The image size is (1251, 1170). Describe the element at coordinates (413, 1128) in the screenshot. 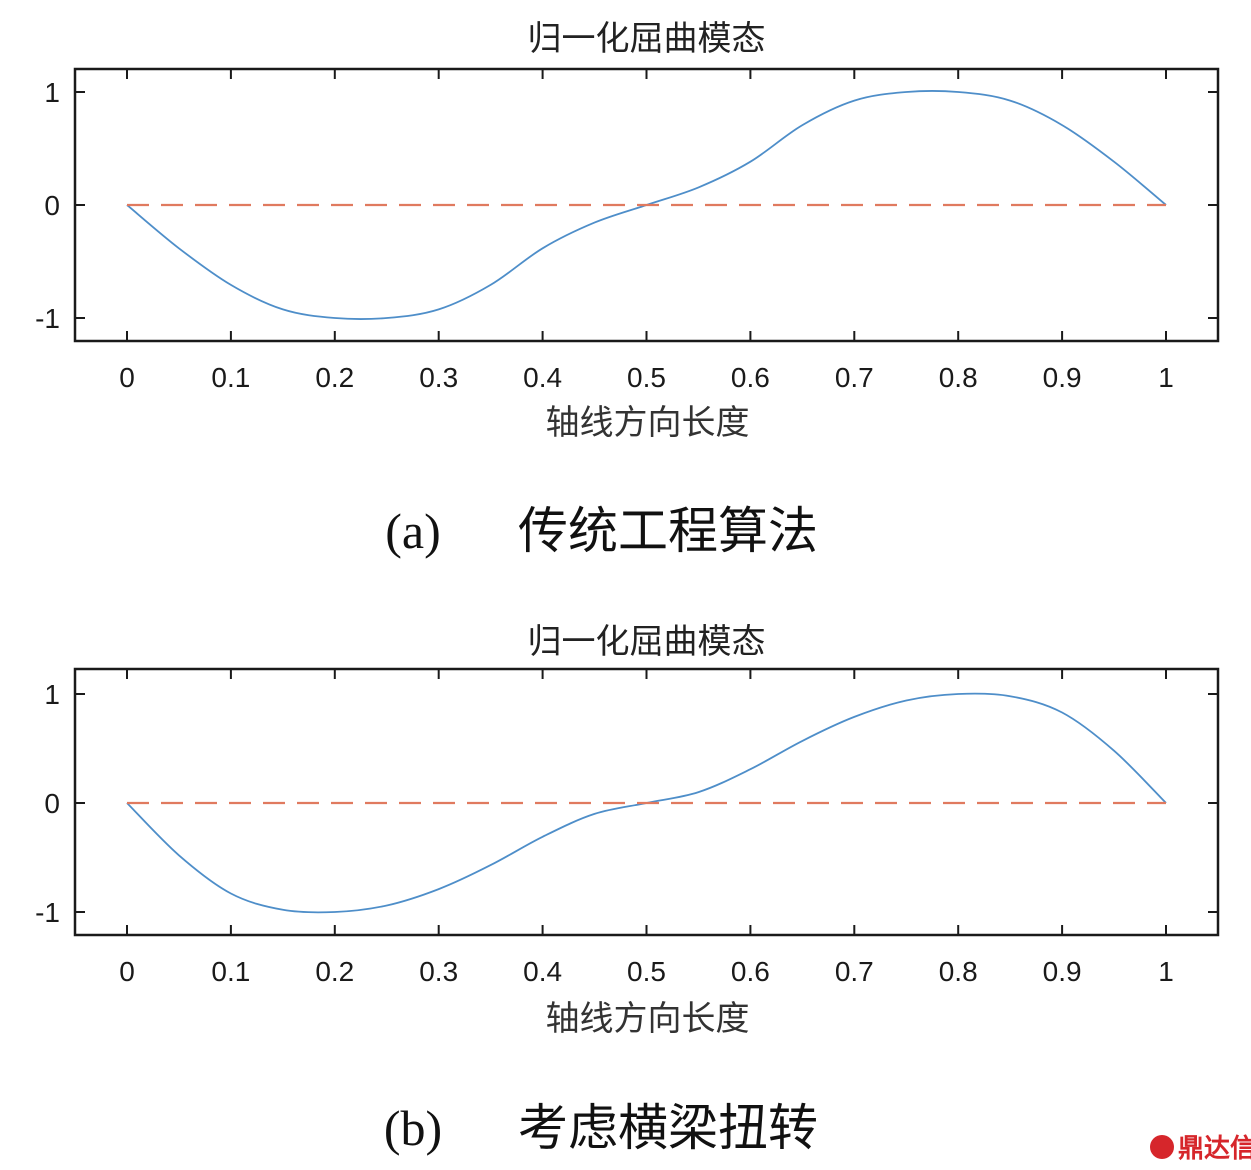

I see `caption-label: (b)` at that location.